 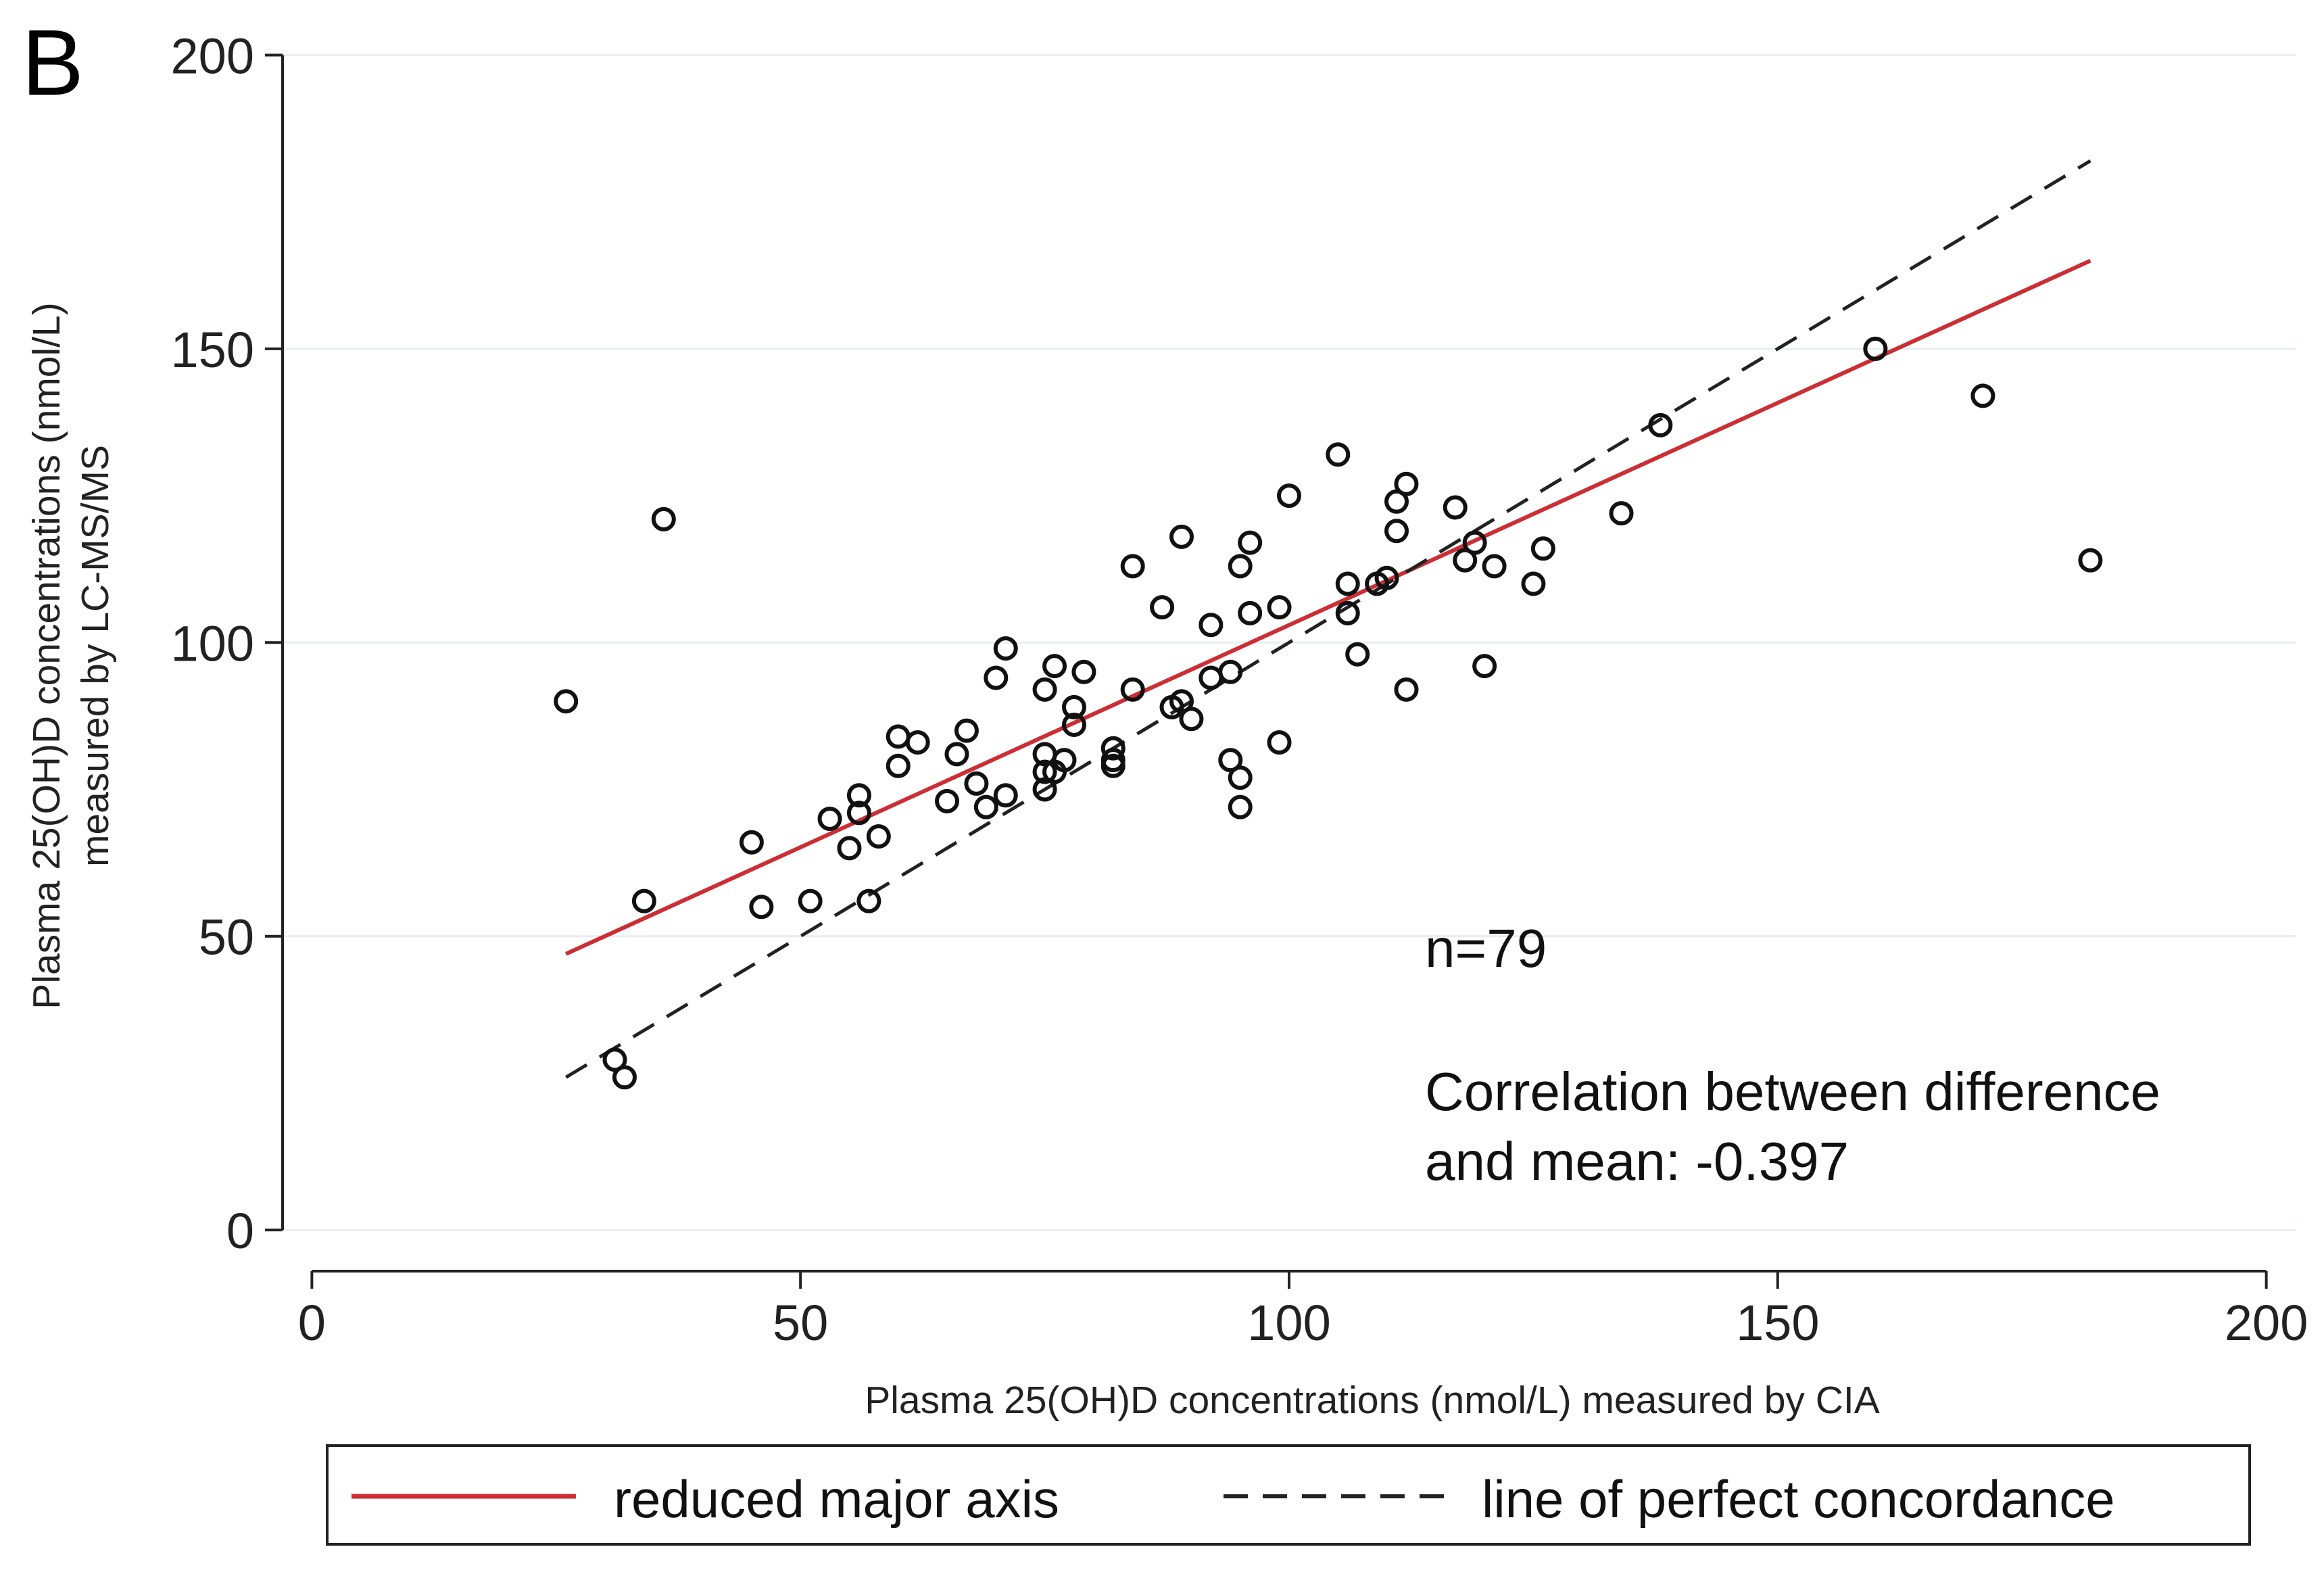 I want to click on x-tick-label-50: 50, so click(x=800, y=1323).